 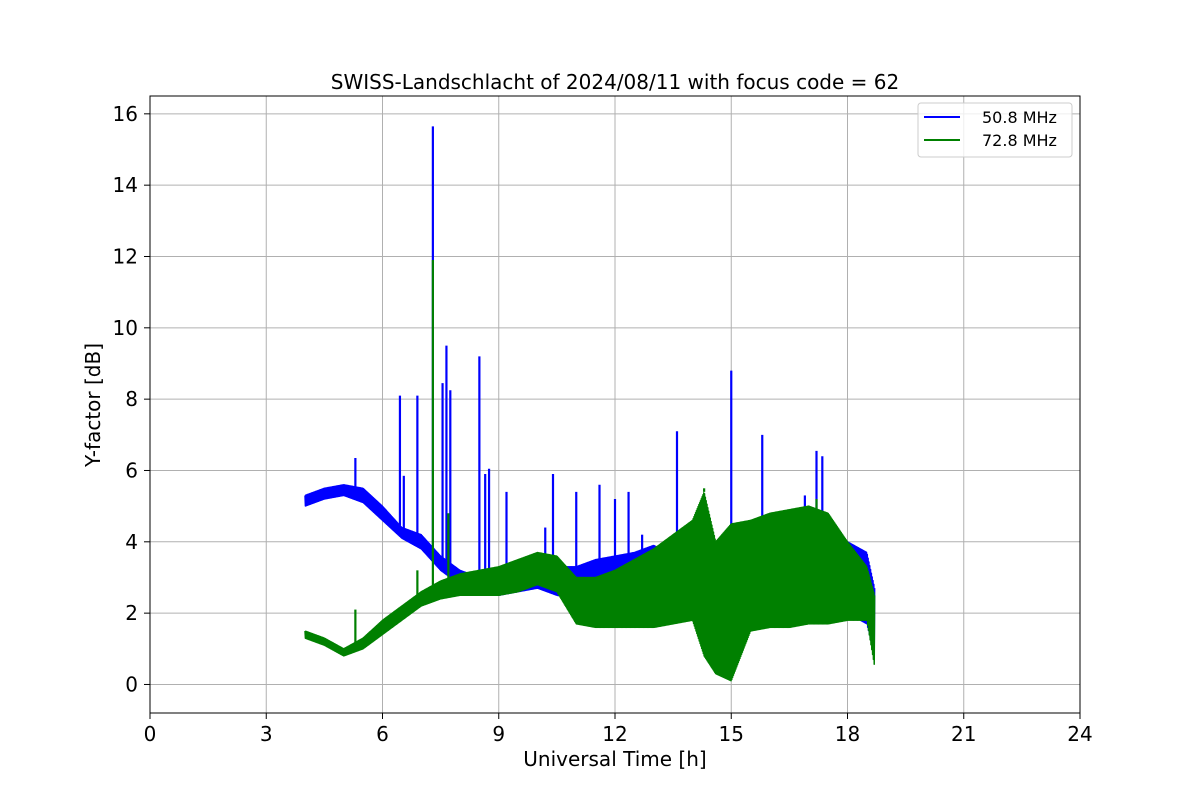 What do you see at coordinates (590, 587) in the screenshot?
I see `series-line-72-8-mhz` at bounding box center [590, 587].